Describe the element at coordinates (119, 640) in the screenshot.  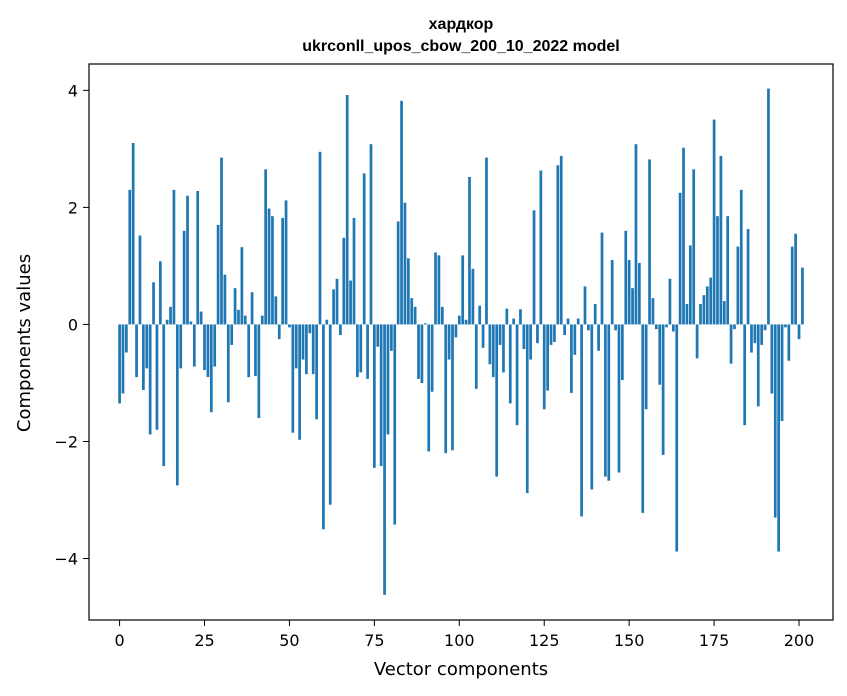
I see `x-tick-label: 0` at that location.